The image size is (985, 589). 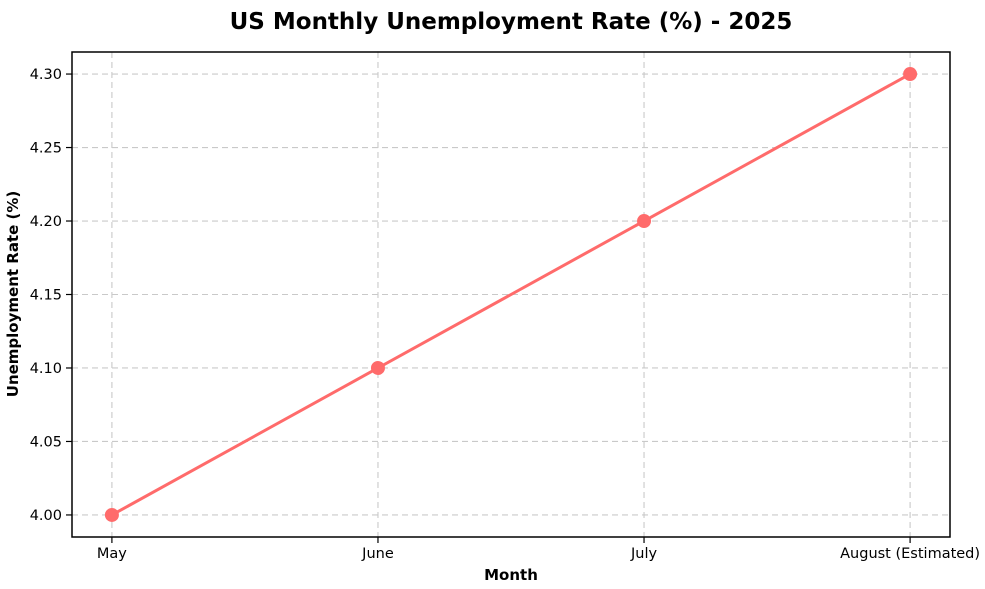 What do you see at coordinates (112, 554) in the screenshot?
I see `x-tick-label: May` at bounding box center [112, 554].